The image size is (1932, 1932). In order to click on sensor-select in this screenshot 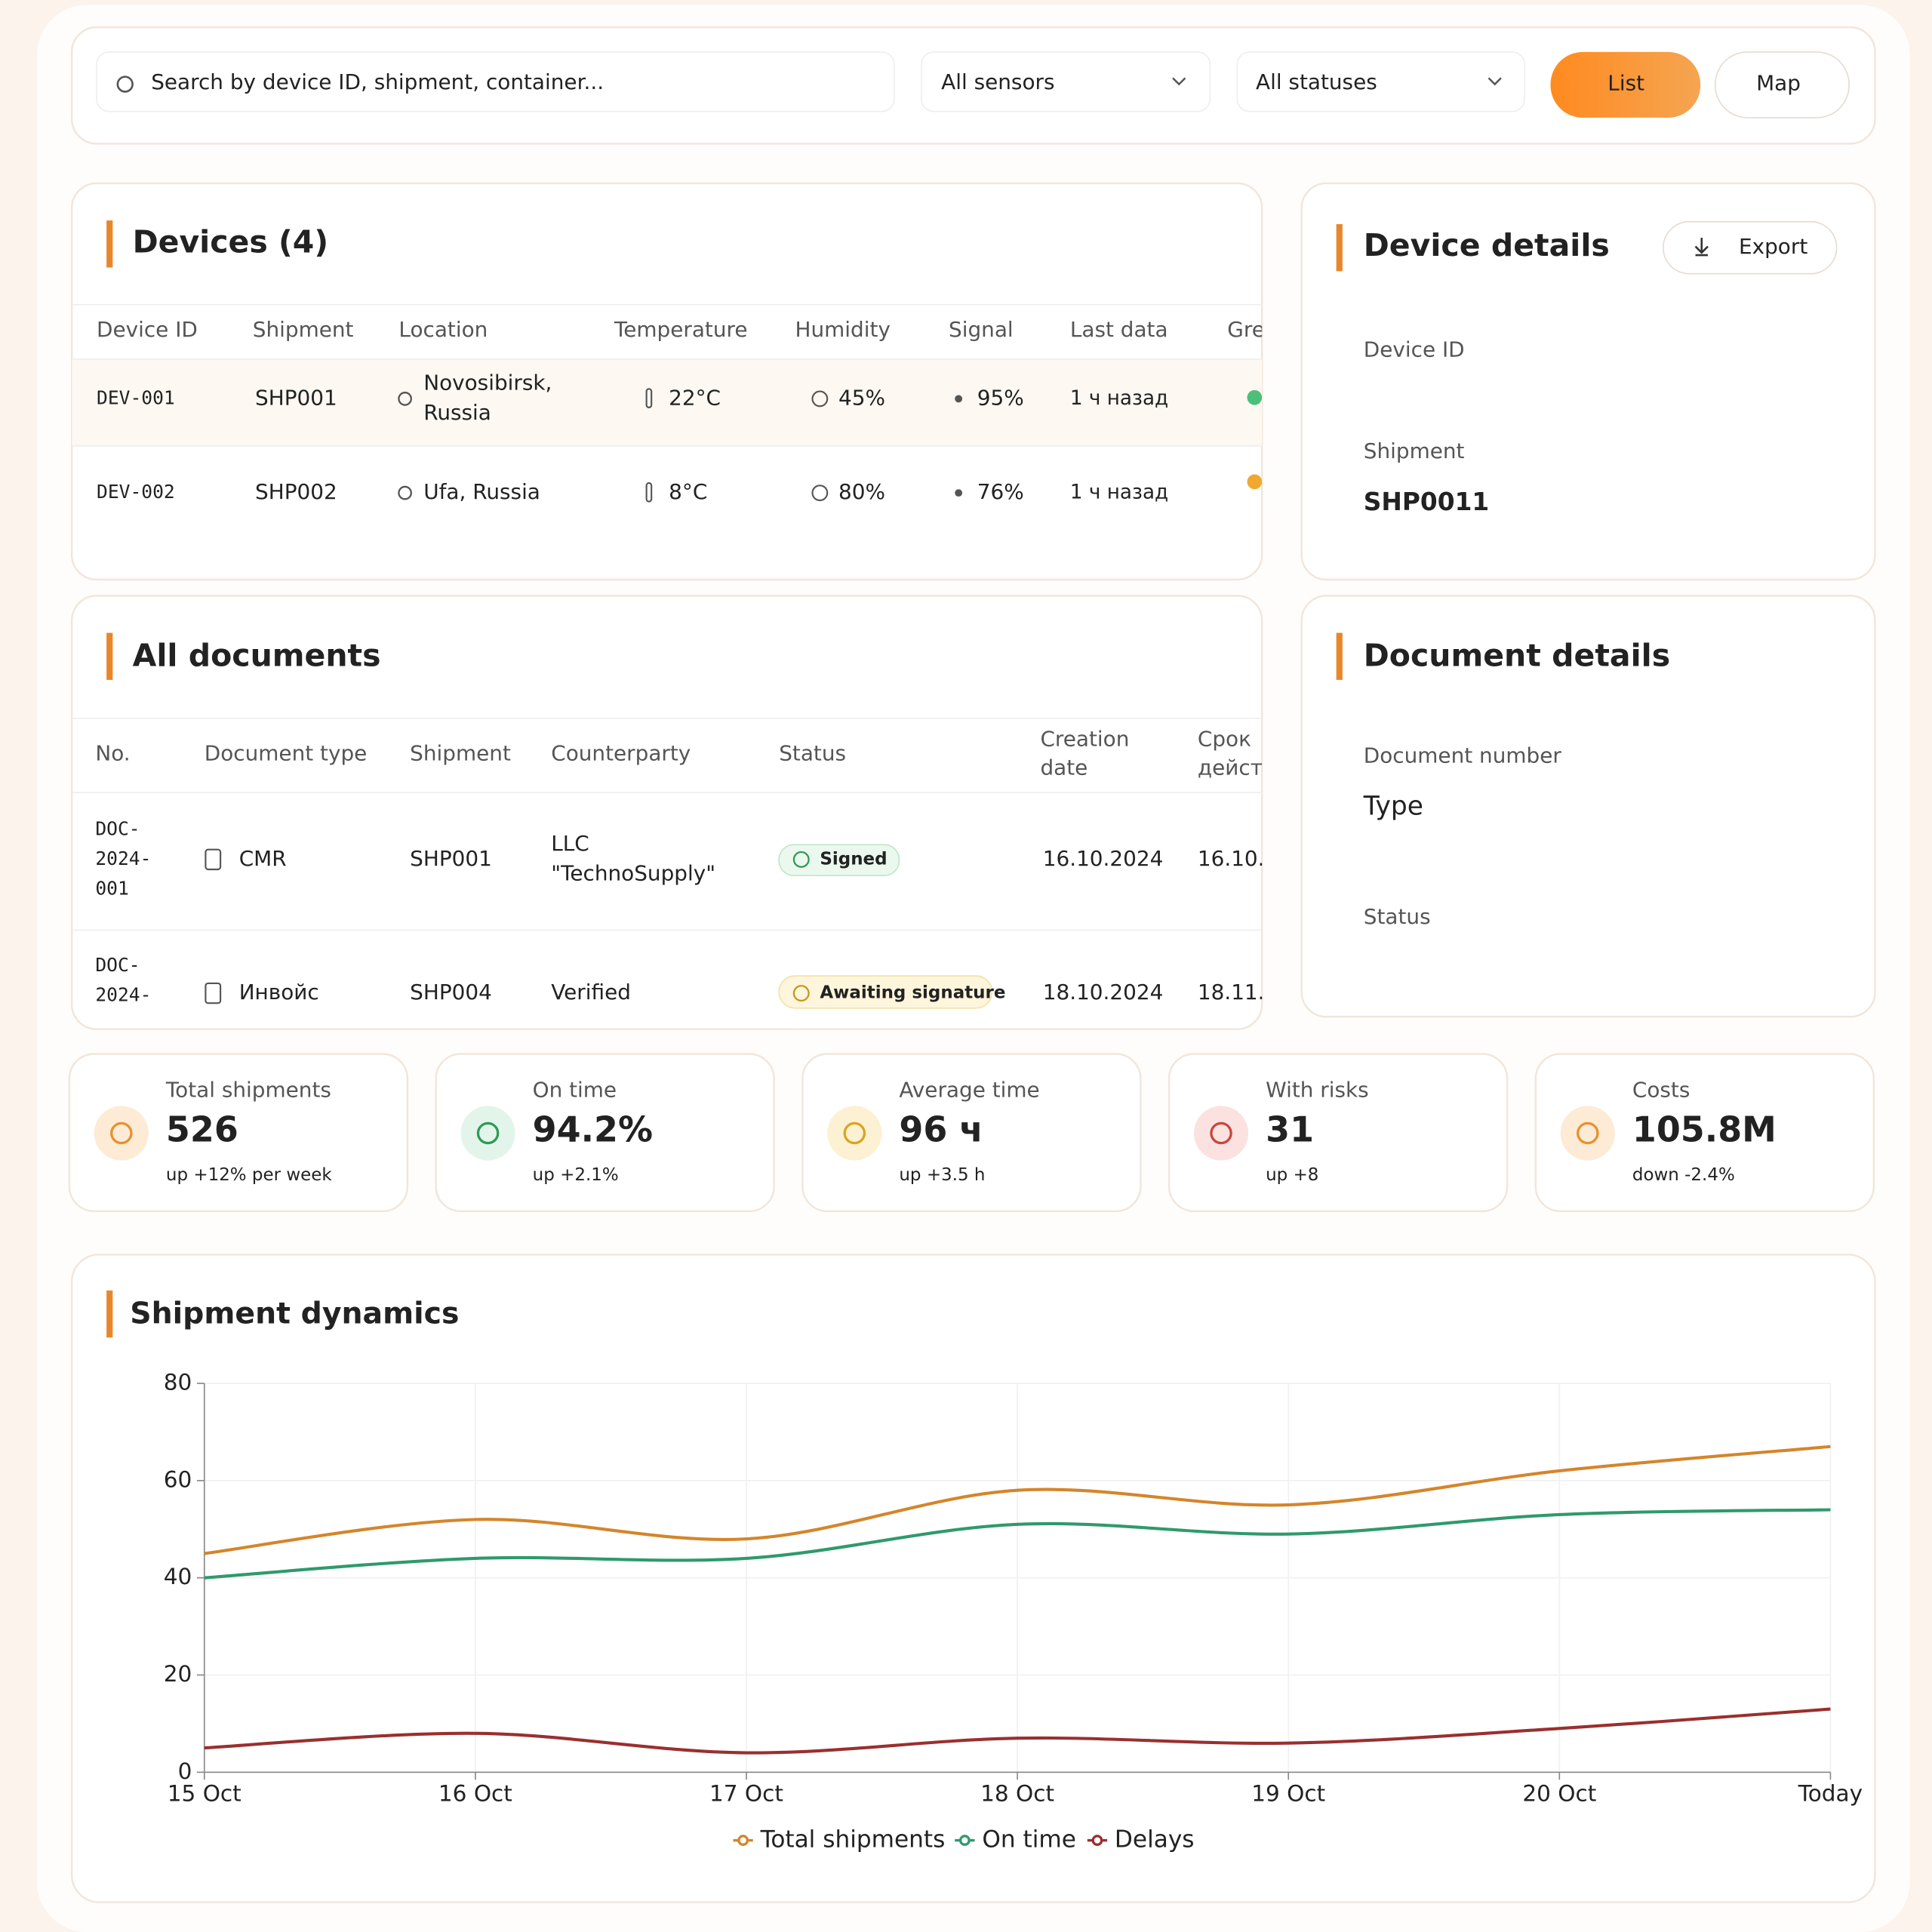, I will do `click(1066, 81)`.